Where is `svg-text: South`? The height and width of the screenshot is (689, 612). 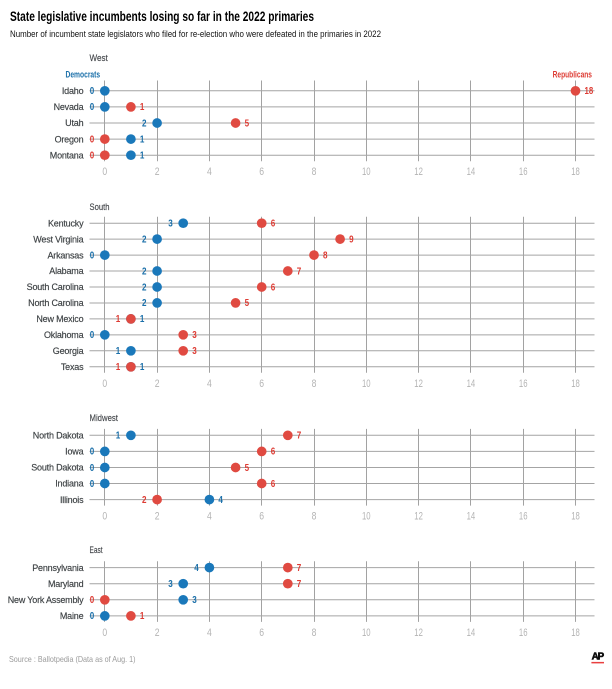
svg-text: South is located at coordinates (100, 207).